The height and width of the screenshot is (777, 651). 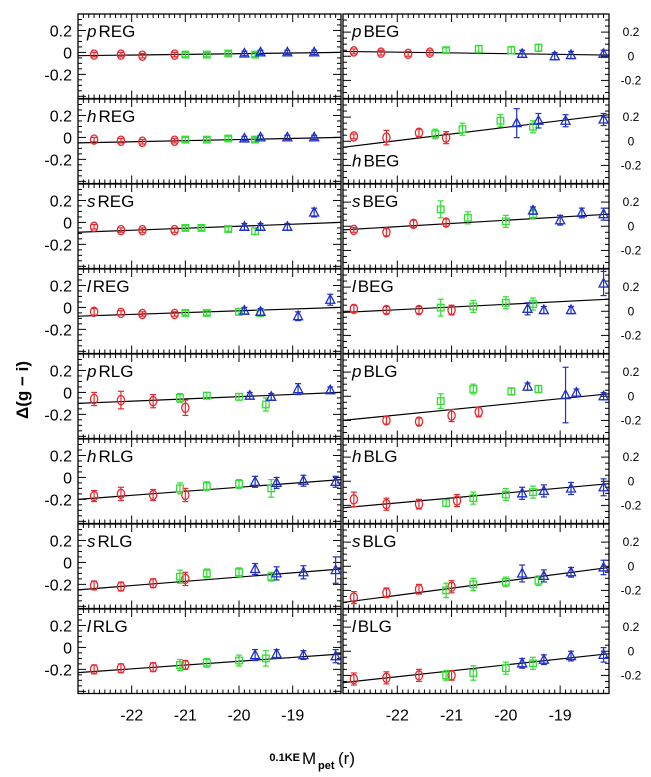 What do you see at coordinates (346, 758) in the screenshot?
I see `x-axis-title-suffix: (r)` at bounding box center [346, 758].